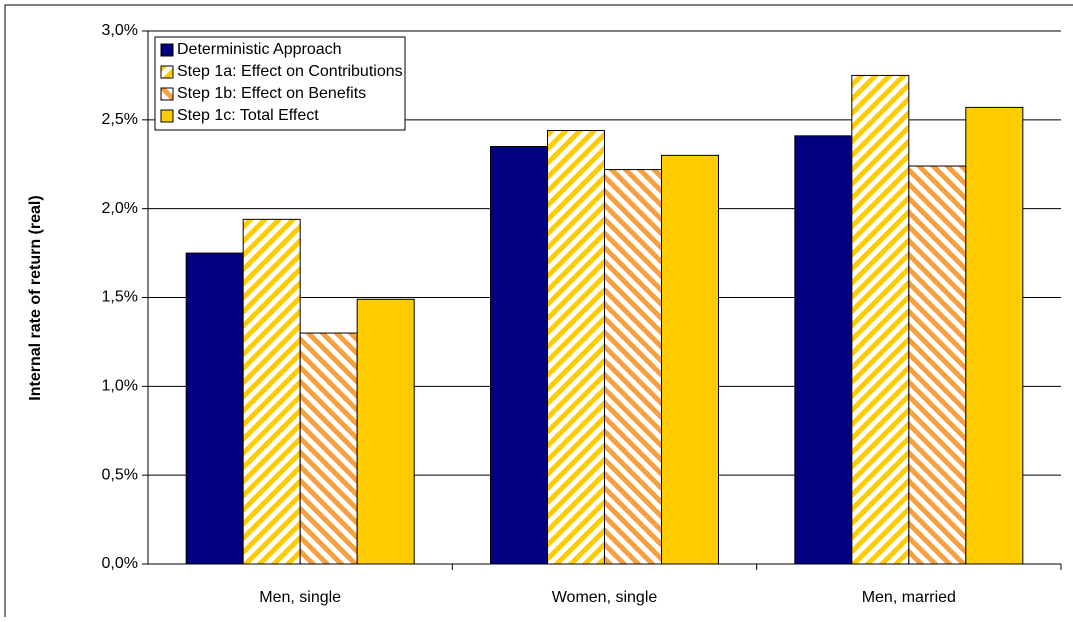 The height and width of the screenshot is (622, 1073). I want to click on y-tick-label: 2,0%, so click(120, 208).